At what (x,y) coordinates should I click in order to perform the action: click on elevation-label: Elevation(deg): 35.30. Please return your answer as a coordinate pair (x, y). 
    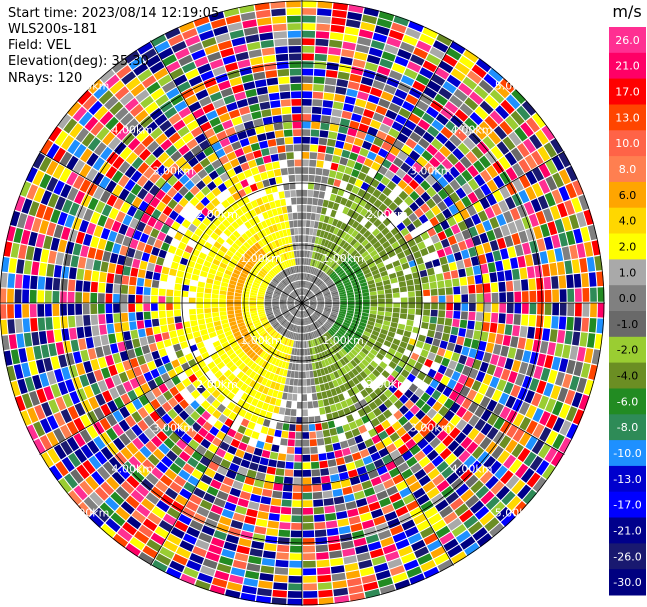
    Looking at the image, I should click on (78, 61).